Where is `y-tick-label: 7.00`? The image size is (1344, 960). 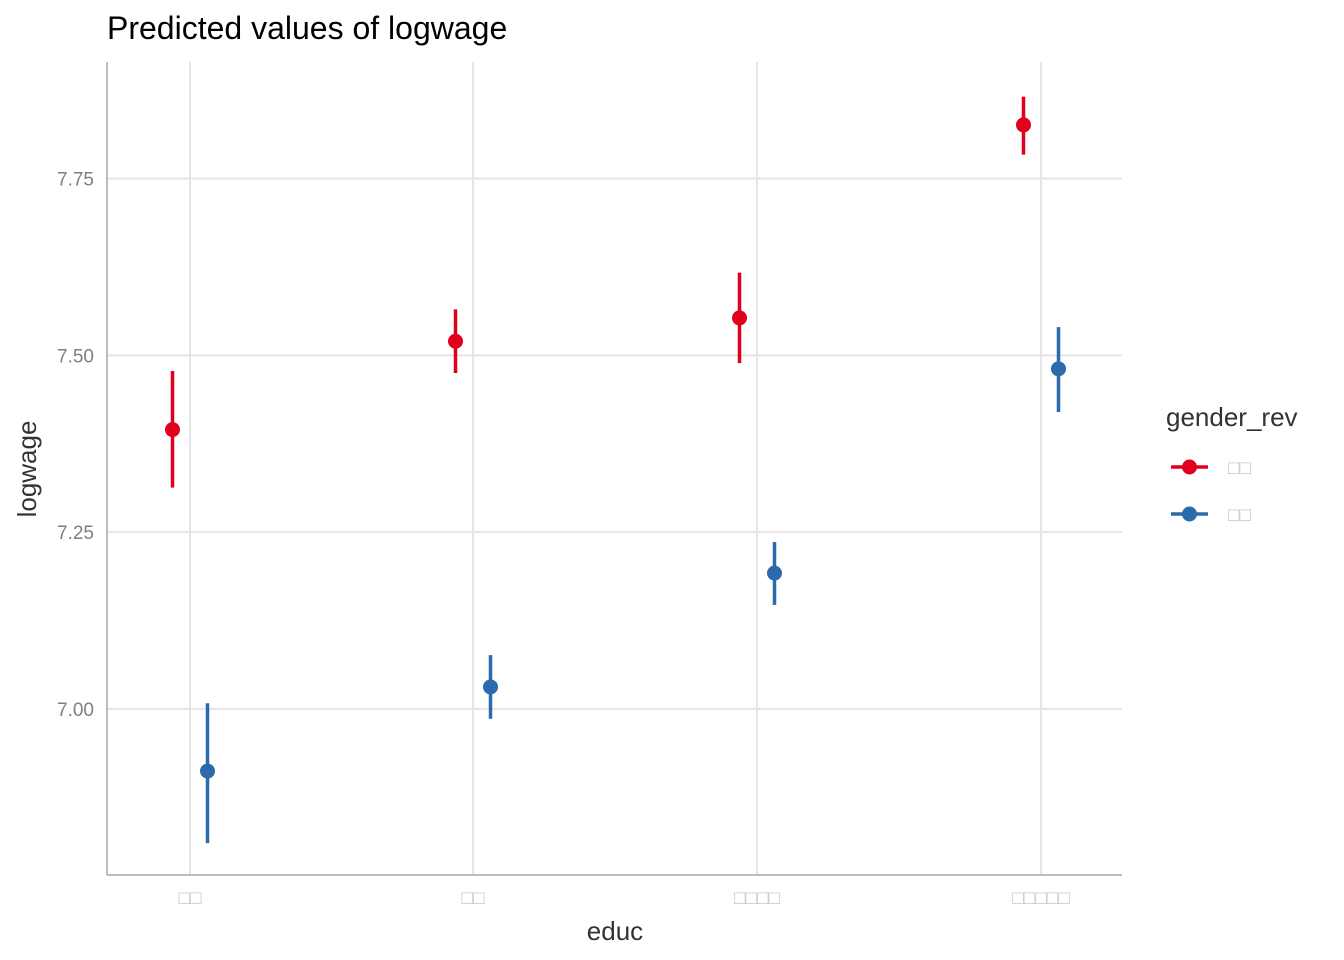
y-tick-label: 7.00 is located at coordinates (75, 710).